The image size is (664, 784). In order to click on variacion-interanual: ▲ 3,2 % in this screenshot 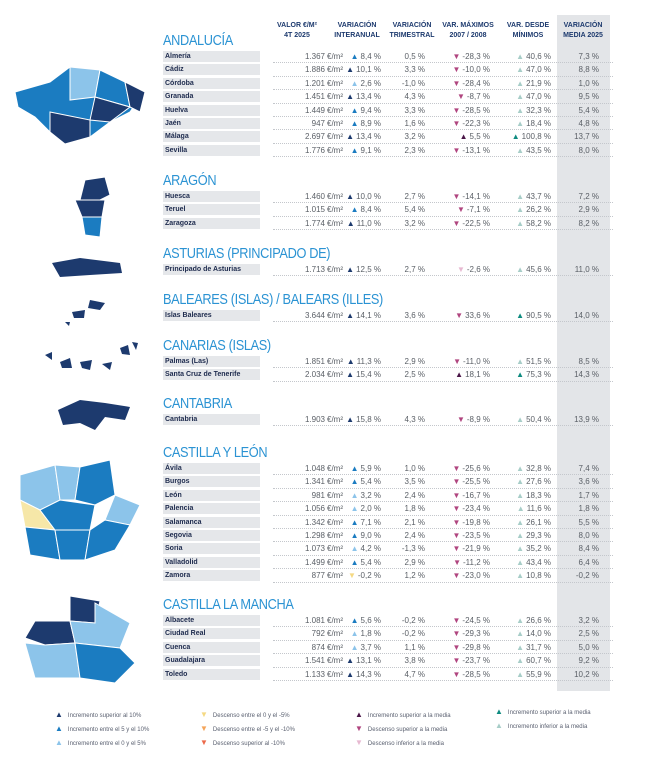, I will do `click(357, 495)`.